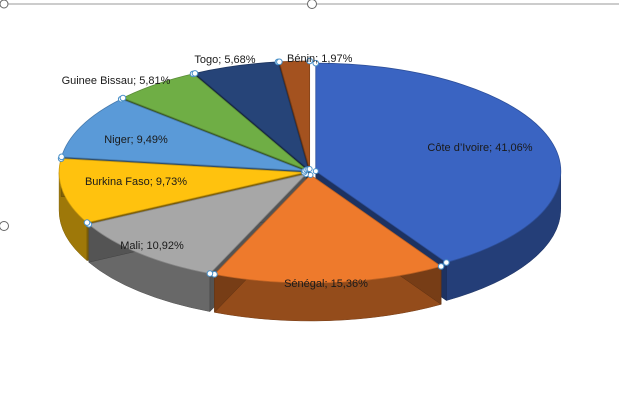 Image resolution: width=619 pixels, height=402 pixels. Describe the element at coordinates (479, 148) in the screenshot. I see `data-label-c-te-d-ivoire: Côte d’Ivoire; 41,06%` at that location.